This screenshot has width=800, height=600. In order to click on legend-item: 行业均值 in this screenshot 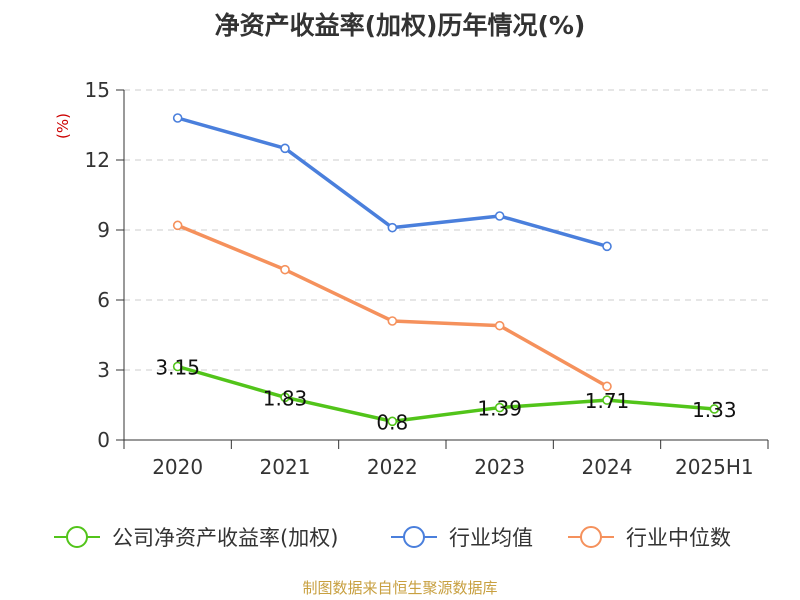, I will do `click(462, 538)`.